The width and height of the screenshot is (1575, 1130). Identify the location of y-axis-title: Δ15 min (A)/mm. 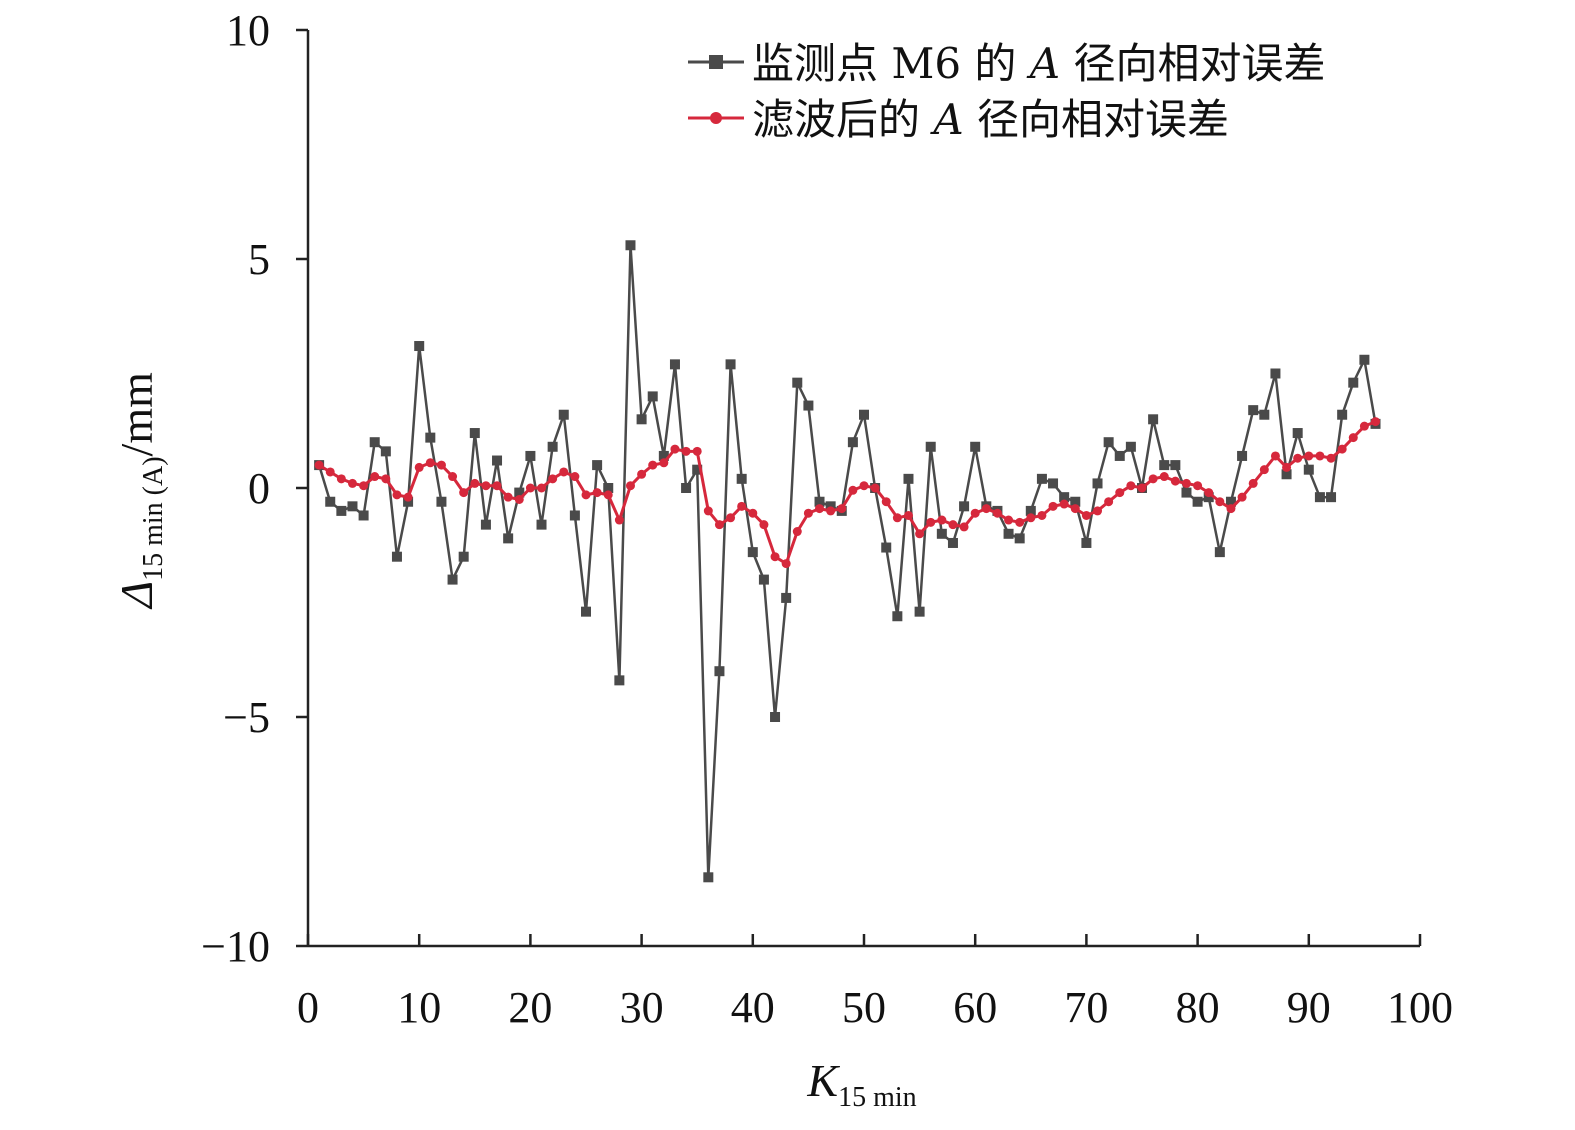
(140, 491).